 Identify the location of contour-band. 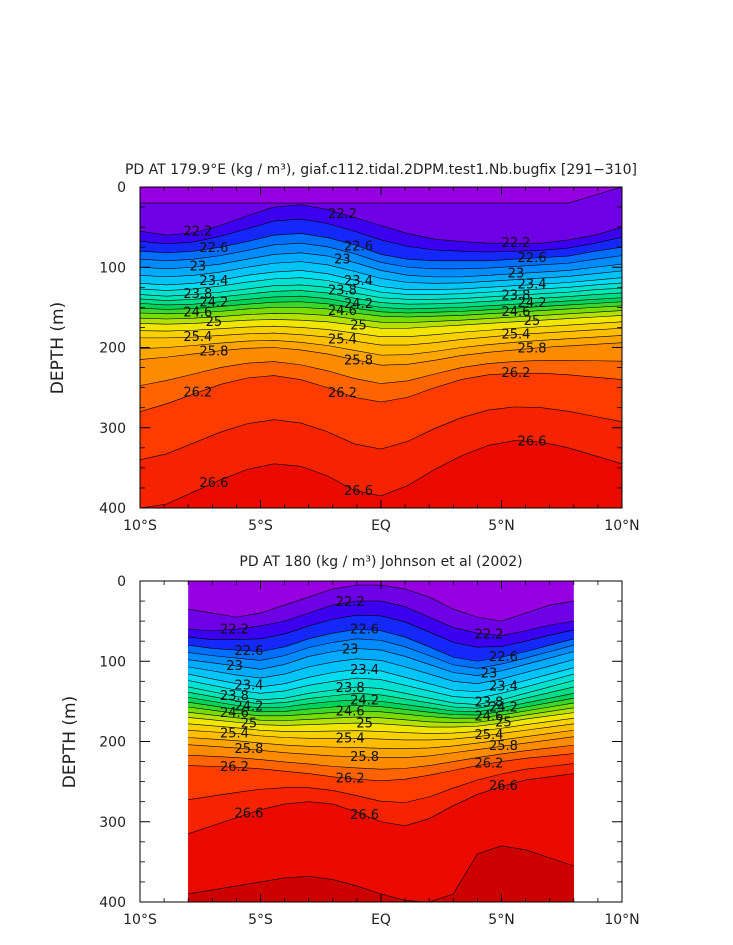
(381, 873).